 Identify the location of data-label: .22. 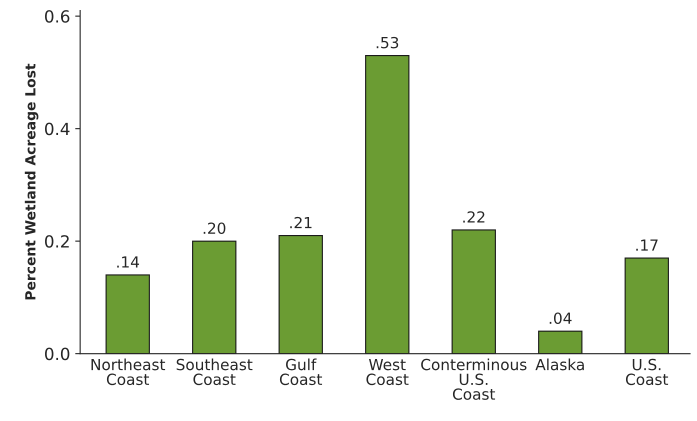
(473, 217).